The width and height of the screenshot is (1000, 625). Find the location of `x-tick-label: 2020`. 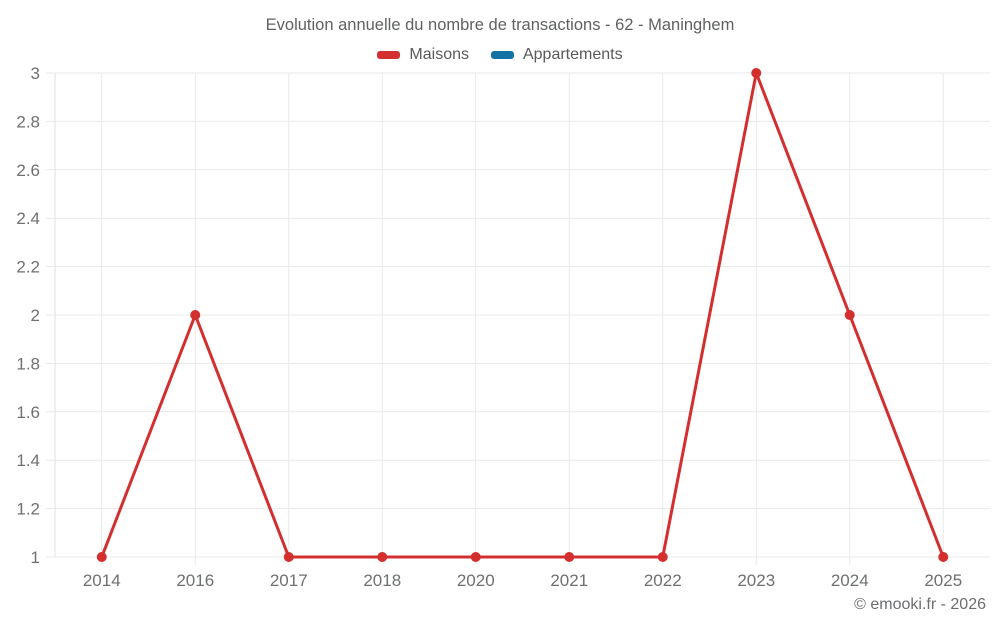

x-tick-label: 2020 is located at coordinates (476, 580).